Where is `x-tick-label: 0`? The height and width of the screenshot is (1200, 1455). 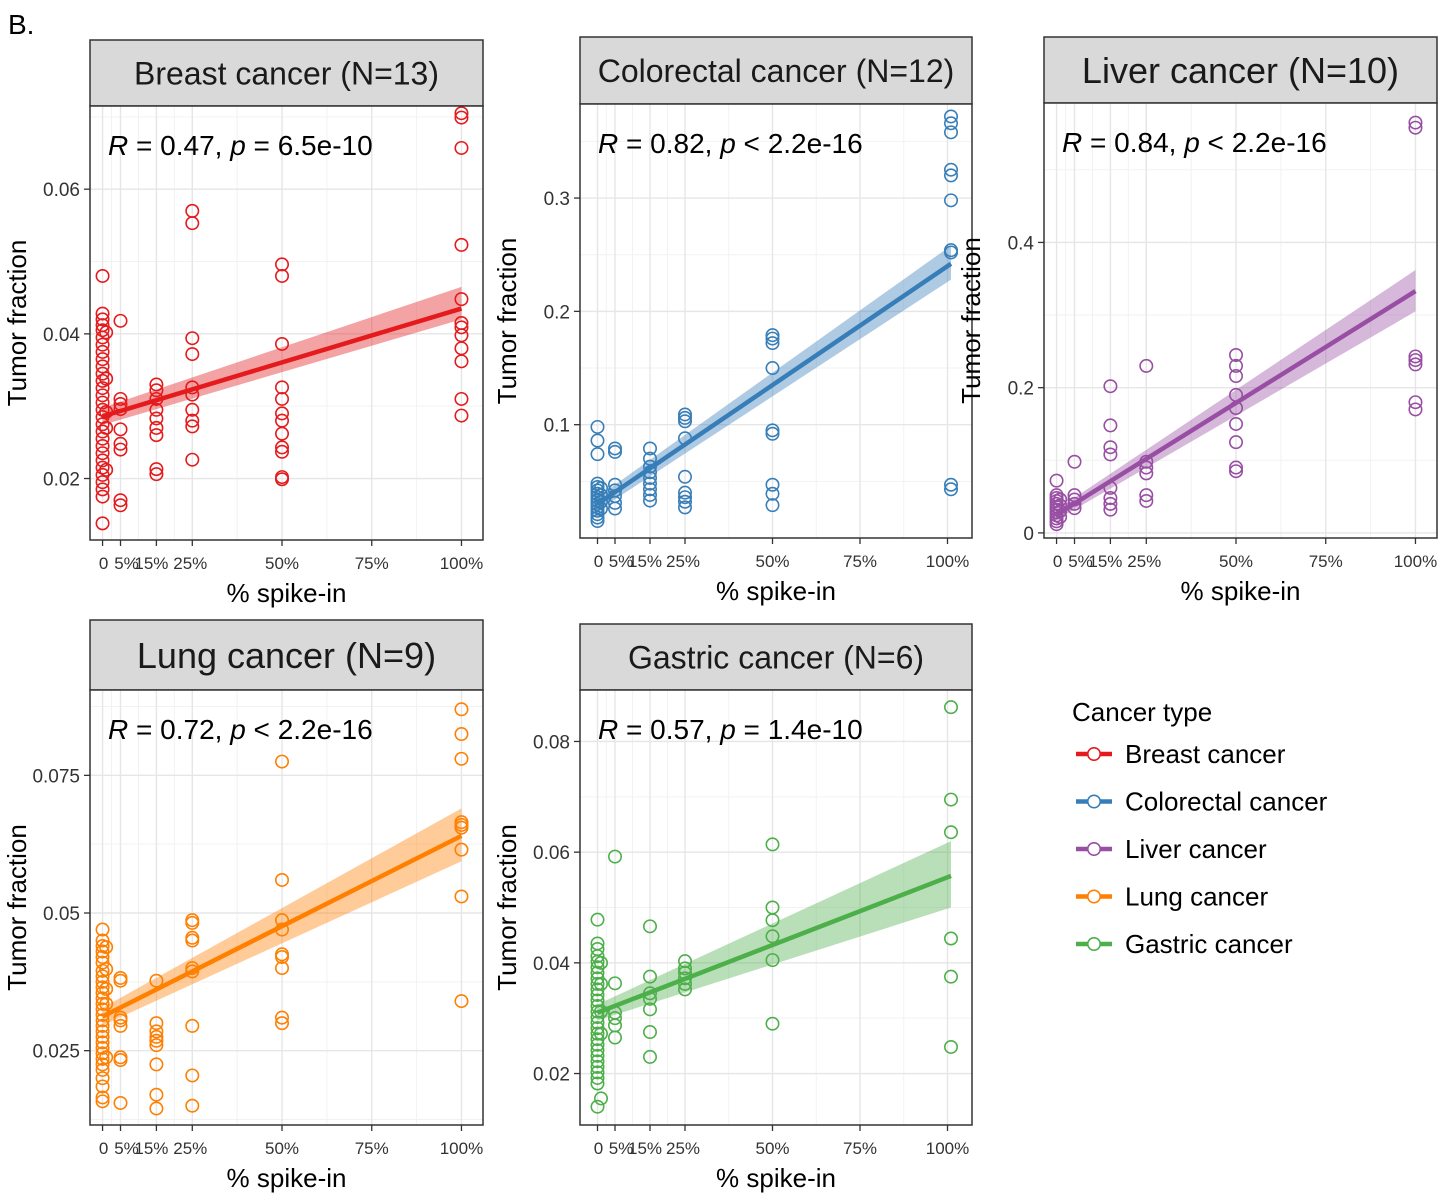 x-tick-label: 0 is located at coordinates (103, 563).